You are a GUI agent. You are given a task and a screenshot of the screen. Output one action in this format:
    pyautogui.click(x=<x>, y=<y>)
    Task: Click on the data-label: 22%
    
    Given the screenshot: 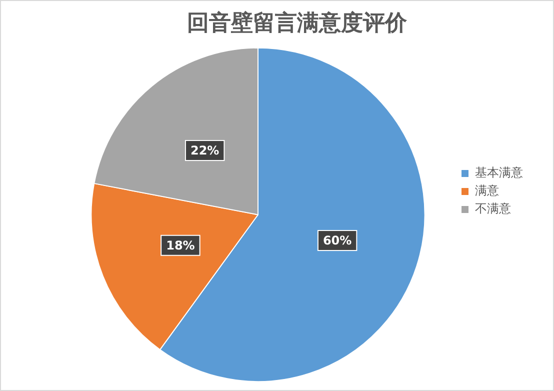 What is the action you would take?
    pyautogui.click(x=205, y=151)
    